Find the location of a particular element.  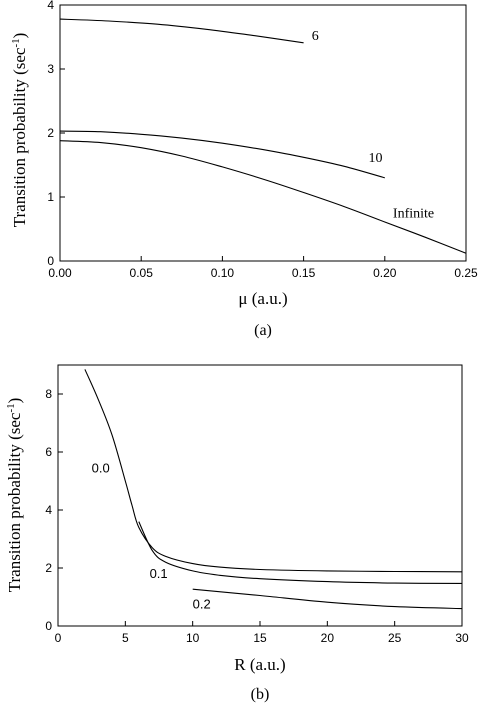

y-axis-title-b-sup: -1 is located at coordinates (11, 407).